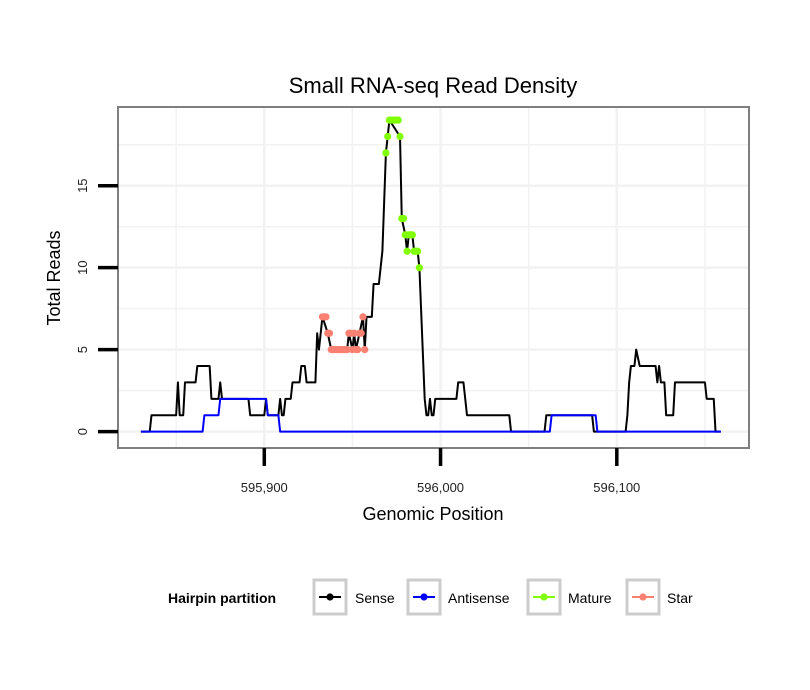 The width and height of the screenshot is (810, 690). I want to click on legend-label-antisense: Antisense, so click(479, 598).